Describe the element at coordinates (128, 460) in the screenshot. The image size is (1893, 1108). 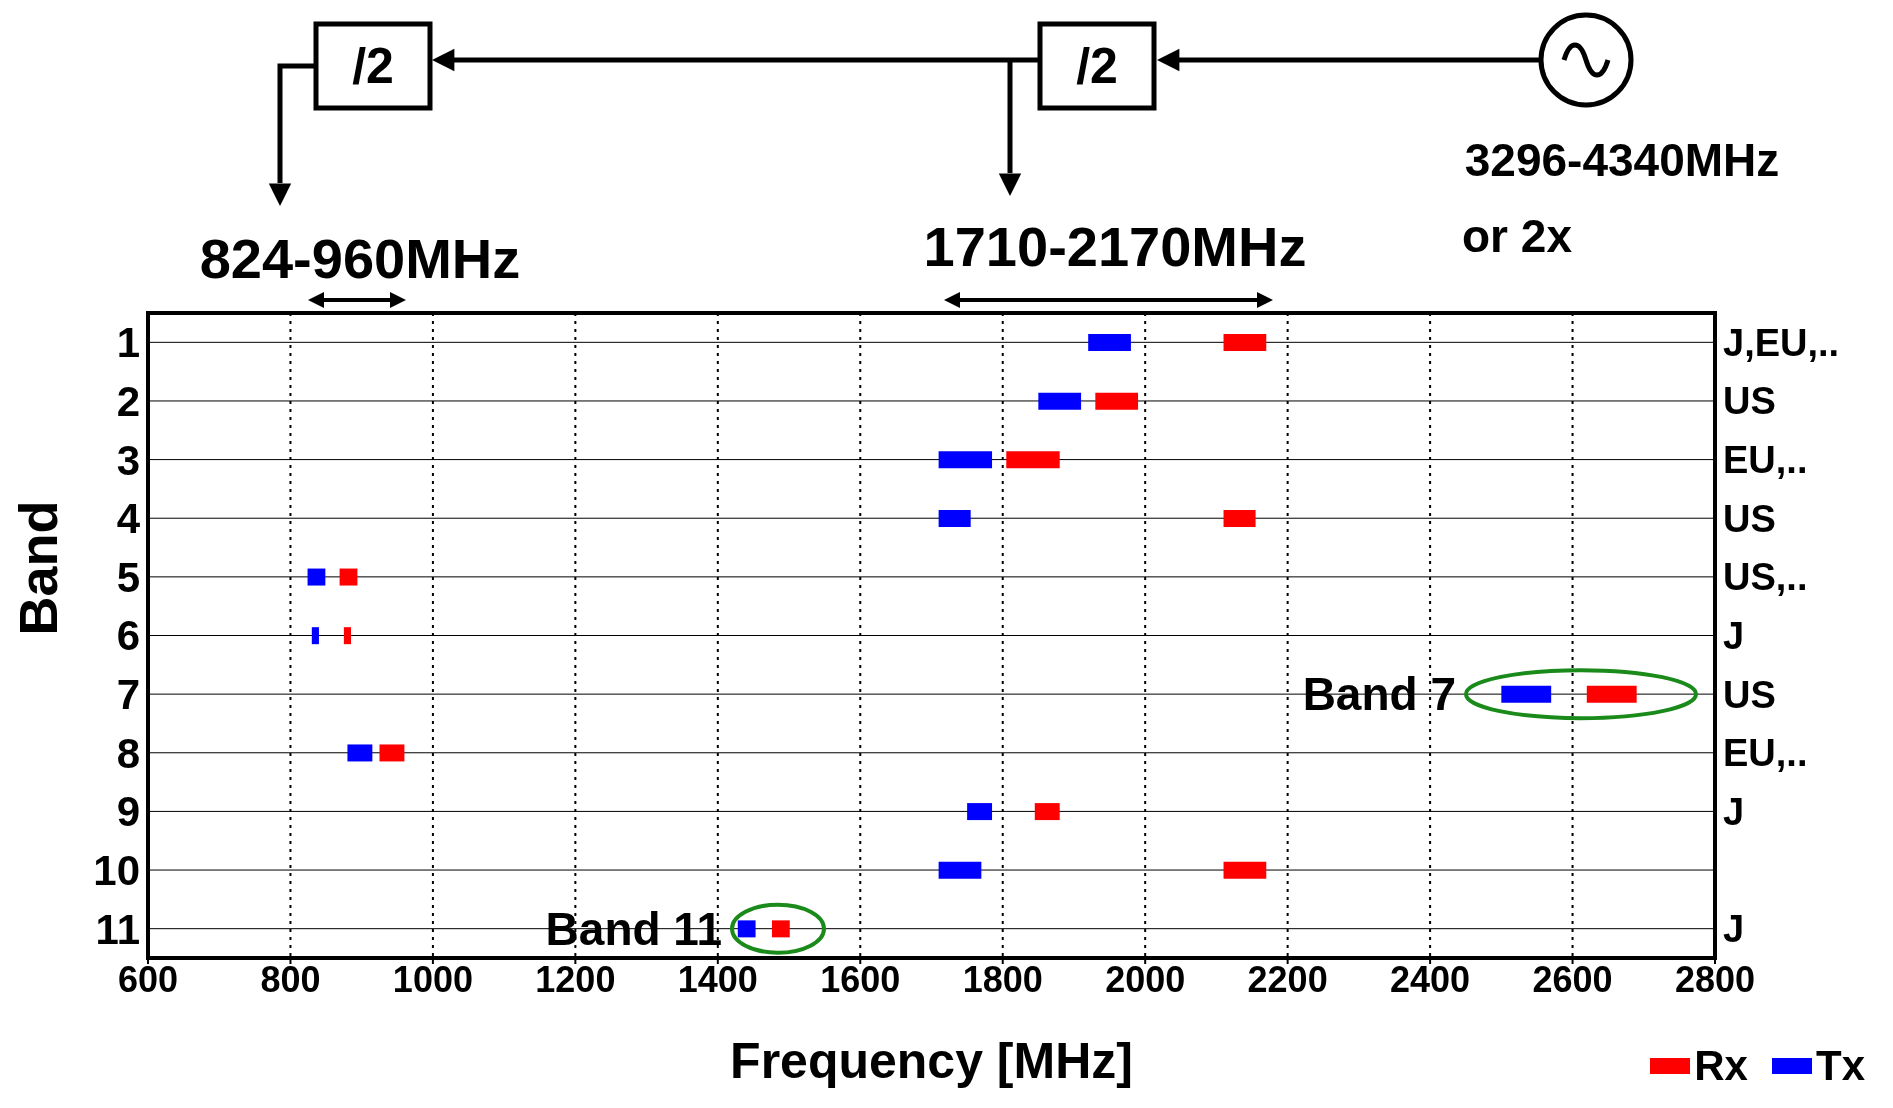
I see `y-tick-label: 3` at that location.